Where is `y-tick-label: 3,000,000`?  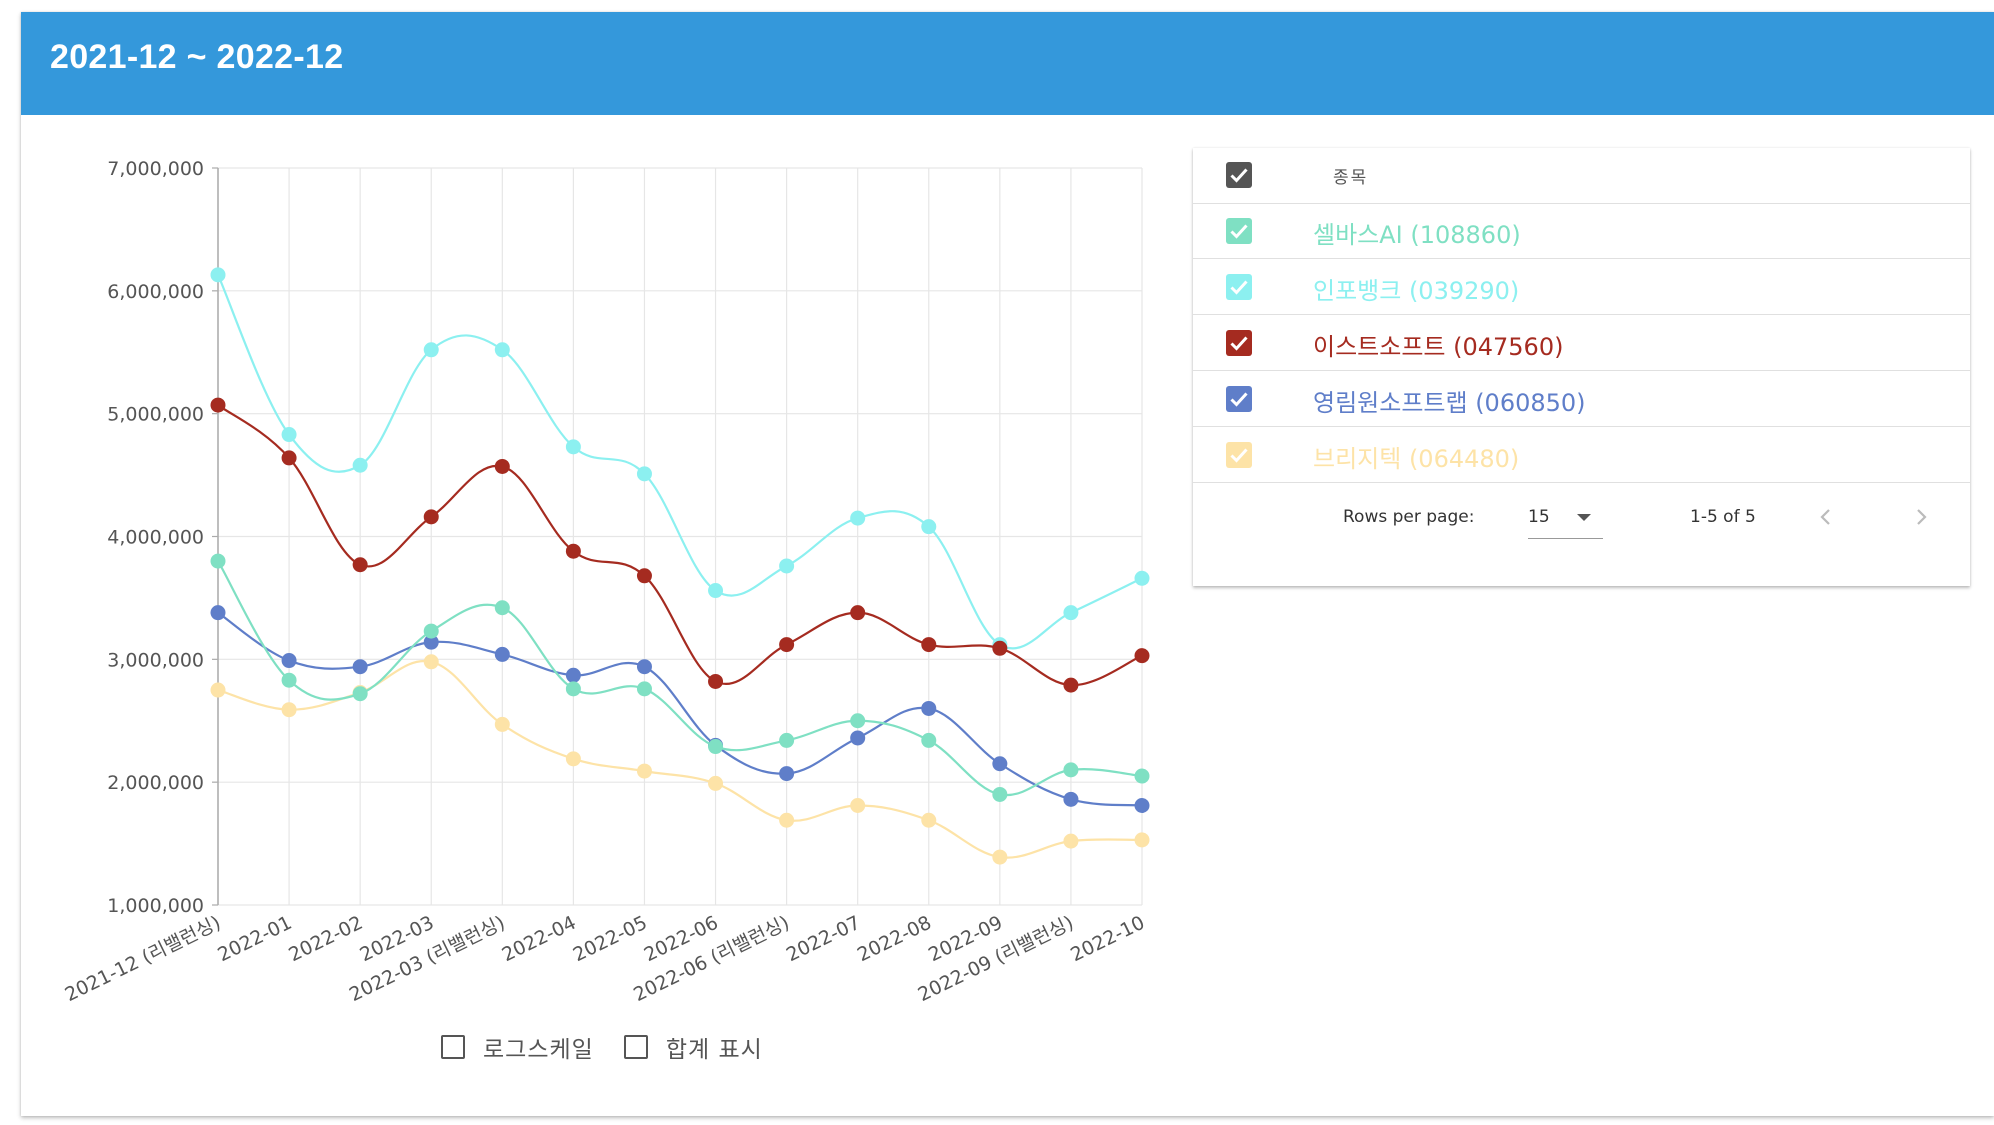
y-tick-label: 3,000,000 is located at coordinates (155, 660).